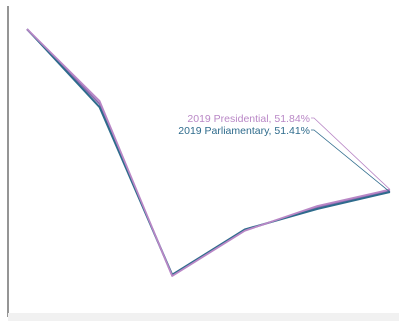 Image resolution: width=399 pixels, height=321 pixels. Describe the element at coordinates (248, 119) in the screenshot. I see `annotation-label-0: 2019 Presidential, 51.84%` at that location.